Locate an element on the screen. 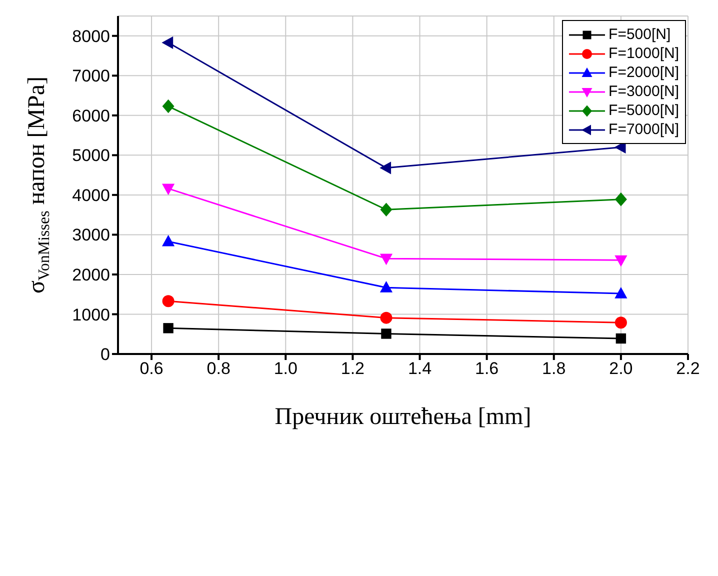  y-tick-label: 5000 is located at coordinates (91, 156).